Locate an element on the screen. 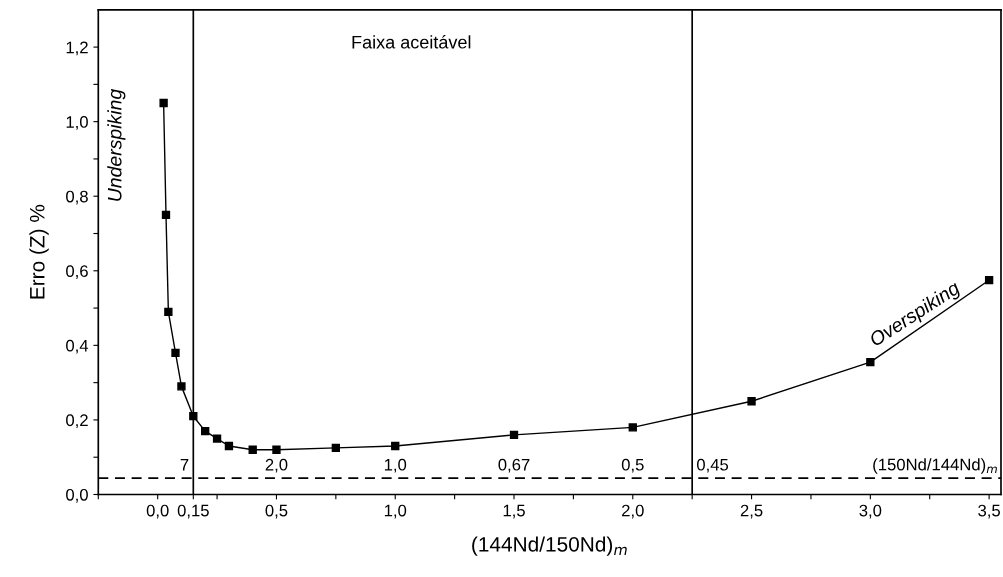 The width and height of the screenshot is (1003, 577). y-tick-label: 0,2 is located at coordinates (77, 421).